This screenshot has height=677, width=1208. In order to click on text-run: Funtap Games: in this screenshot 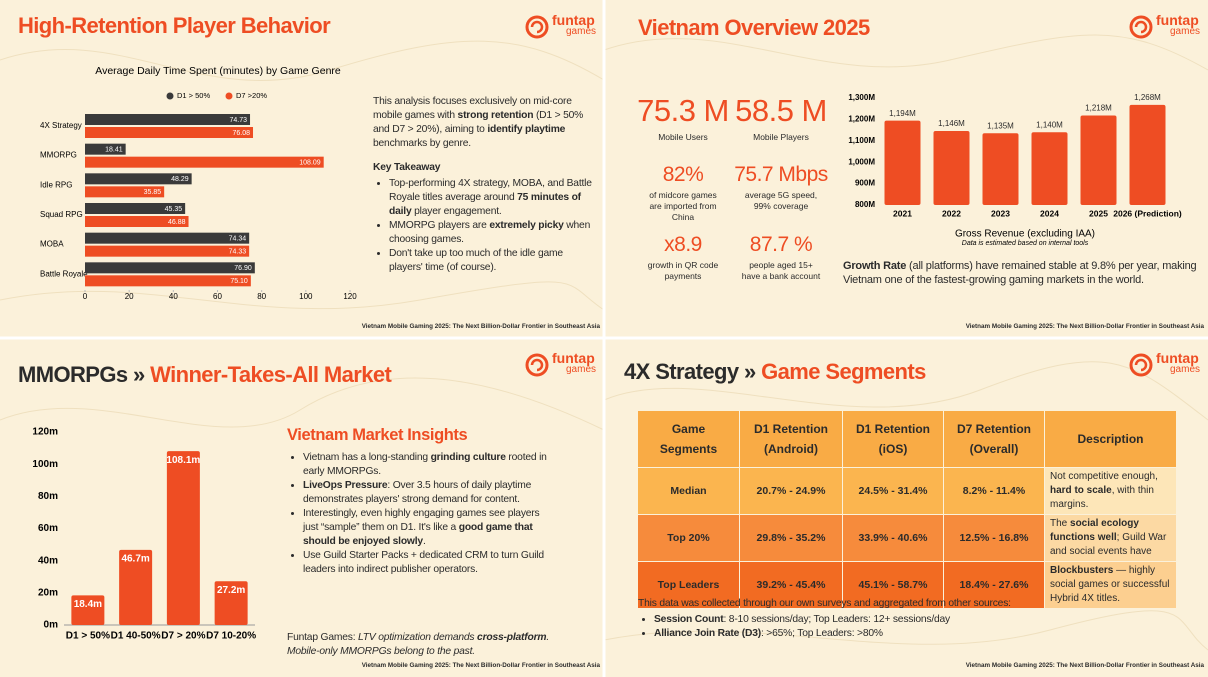, I will do `click(323, 637)`.